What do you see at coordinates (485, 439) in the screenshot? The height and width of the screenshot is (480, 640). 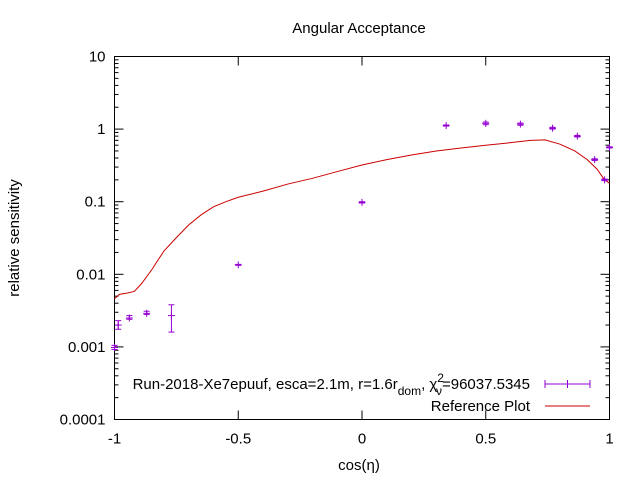 I see `x-tick-label: 0.5` at bounding box center [485, 439].